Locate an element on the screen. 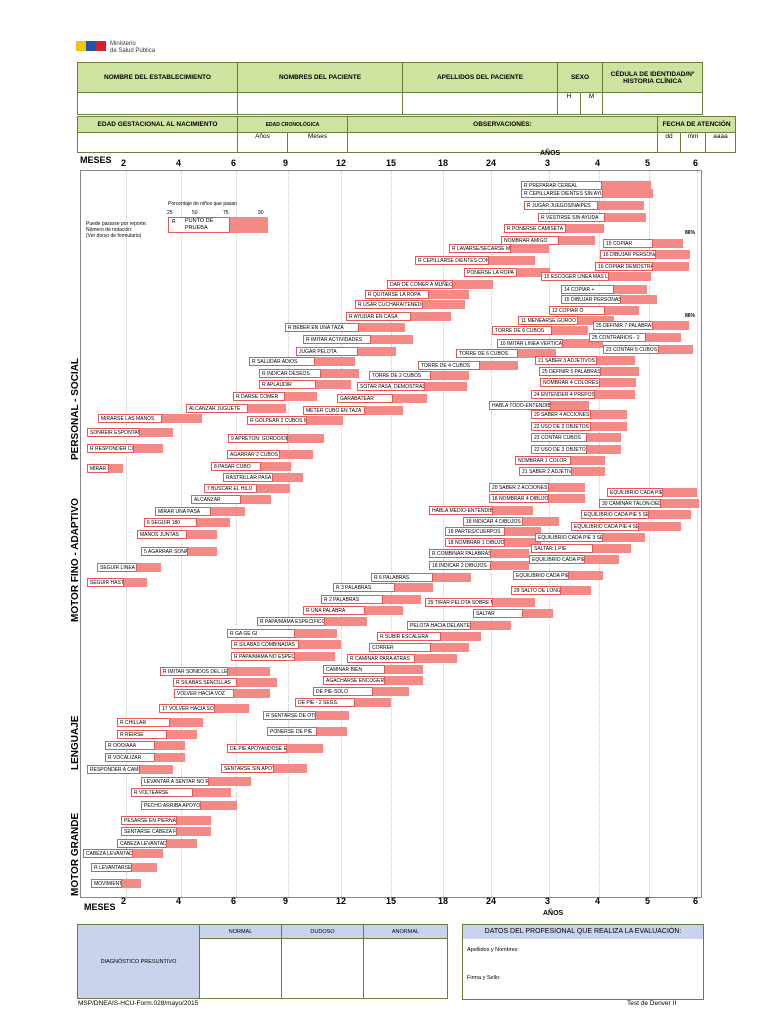  test-item: 18 INDICAR 2 DIBUJOS is located at coordinates (479, 565).